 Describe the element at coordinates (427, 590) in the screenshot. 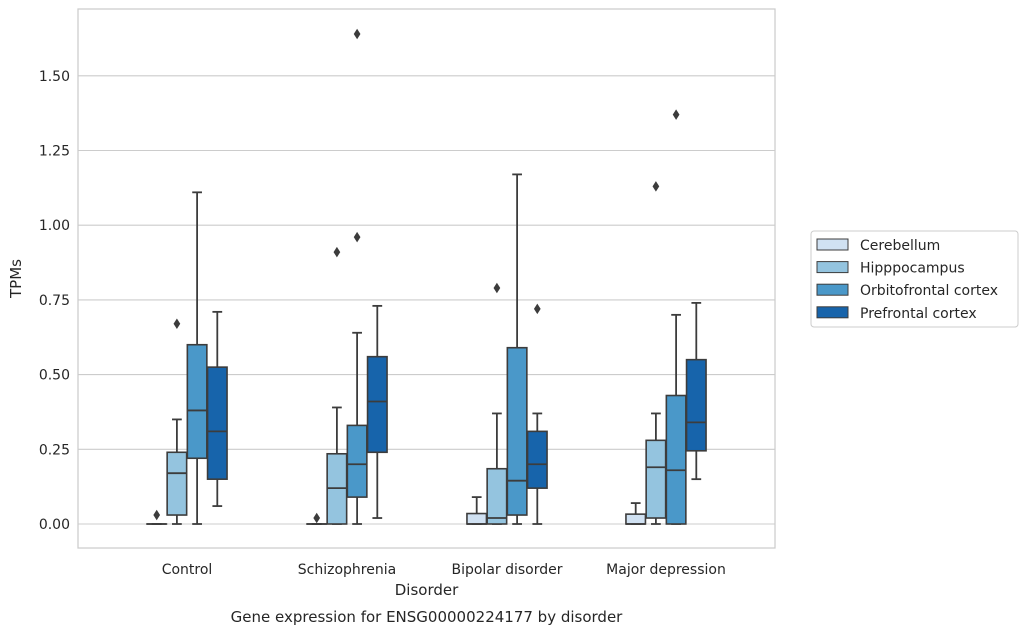

I see `x-axis-title: Disorder` at that location.